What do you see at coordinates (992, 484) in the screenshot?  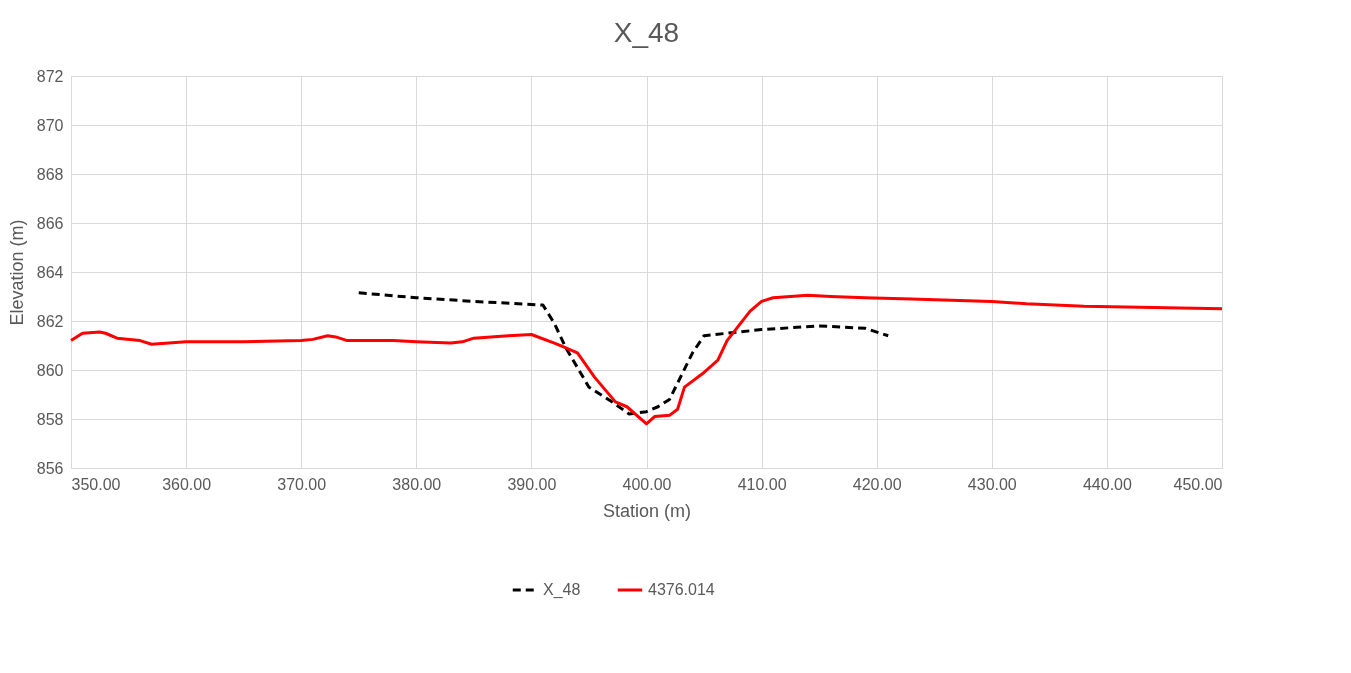 I see `x-tick-label: 430.00` at bounding box center [992, 484].